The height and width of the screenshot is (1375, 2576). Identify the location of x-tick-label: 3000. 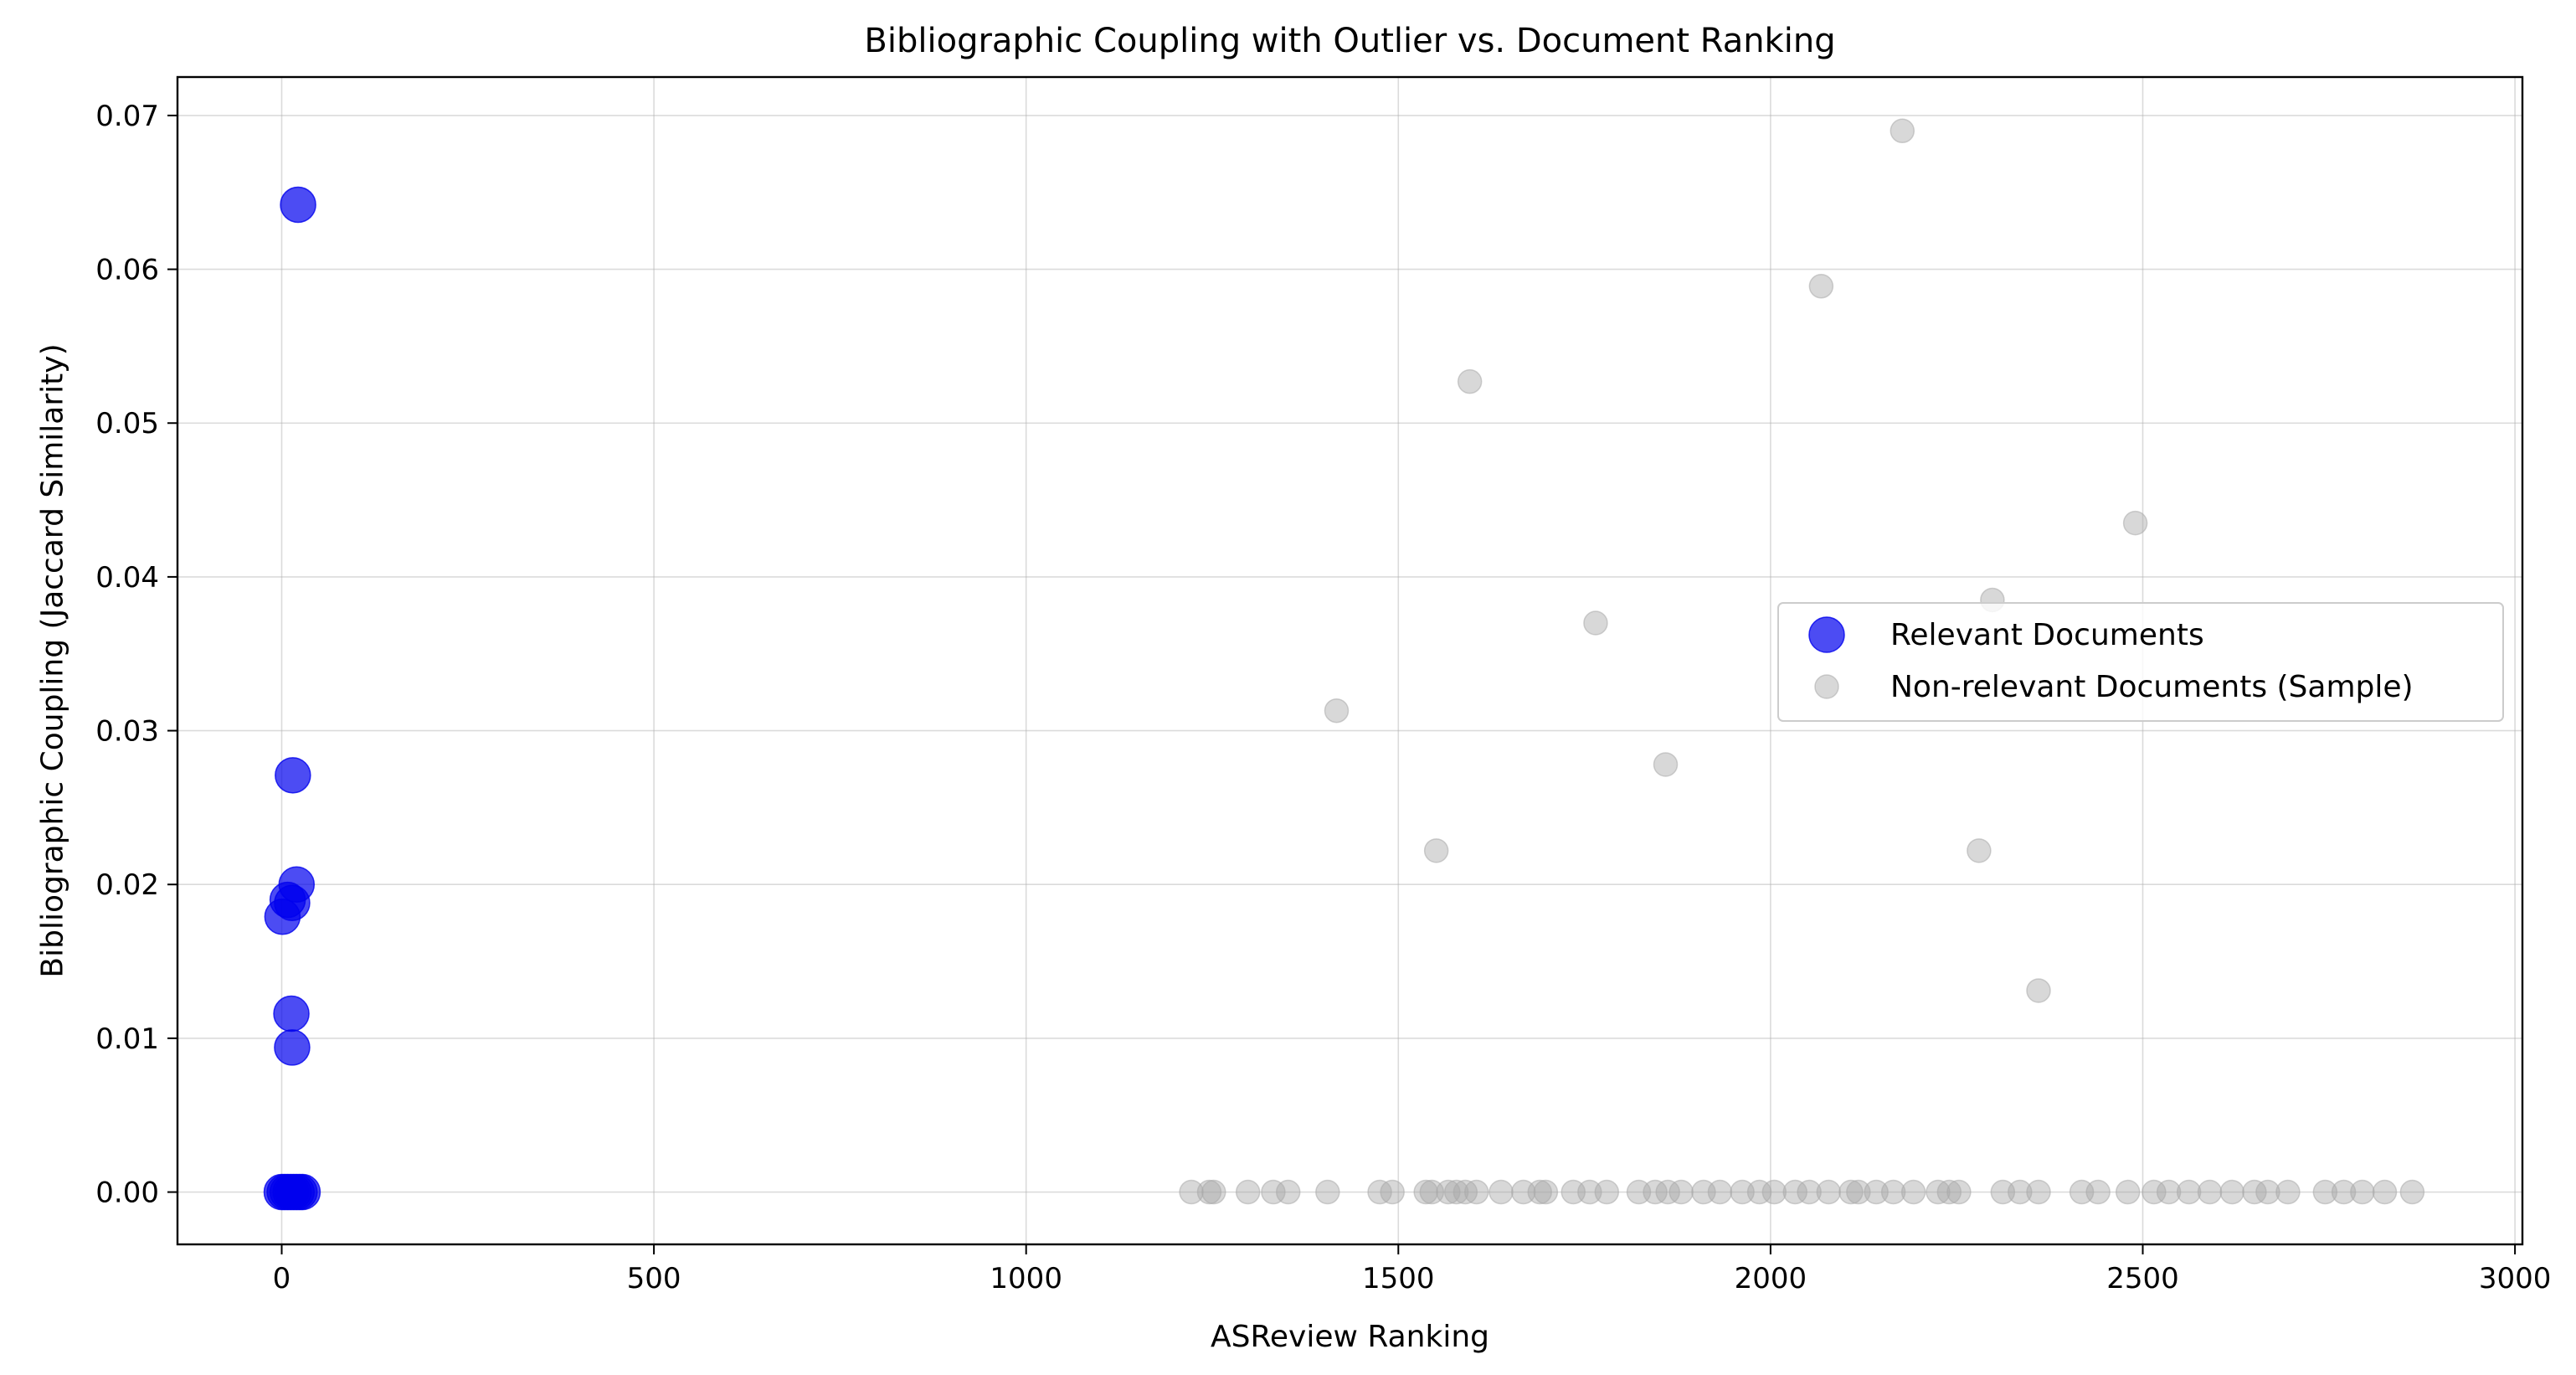
(2515, 1278).